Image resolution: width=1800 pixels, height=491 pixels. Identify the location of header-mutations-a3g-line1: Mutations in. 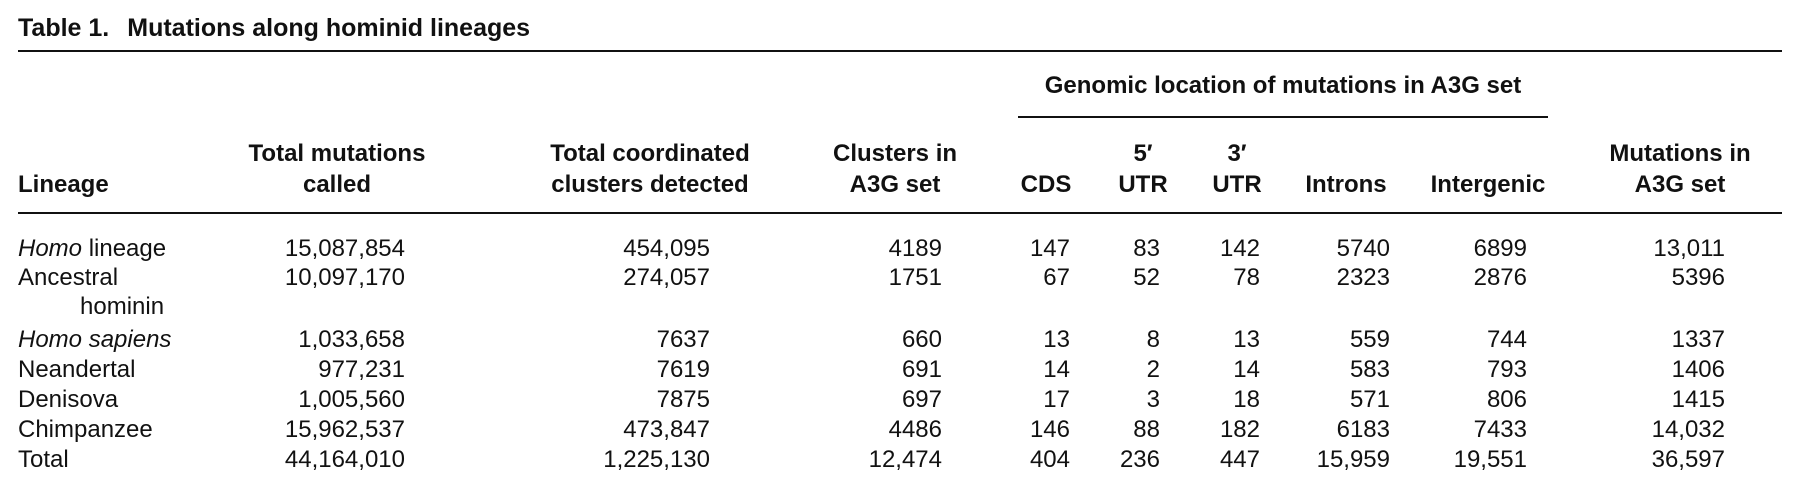
(1680, 153).